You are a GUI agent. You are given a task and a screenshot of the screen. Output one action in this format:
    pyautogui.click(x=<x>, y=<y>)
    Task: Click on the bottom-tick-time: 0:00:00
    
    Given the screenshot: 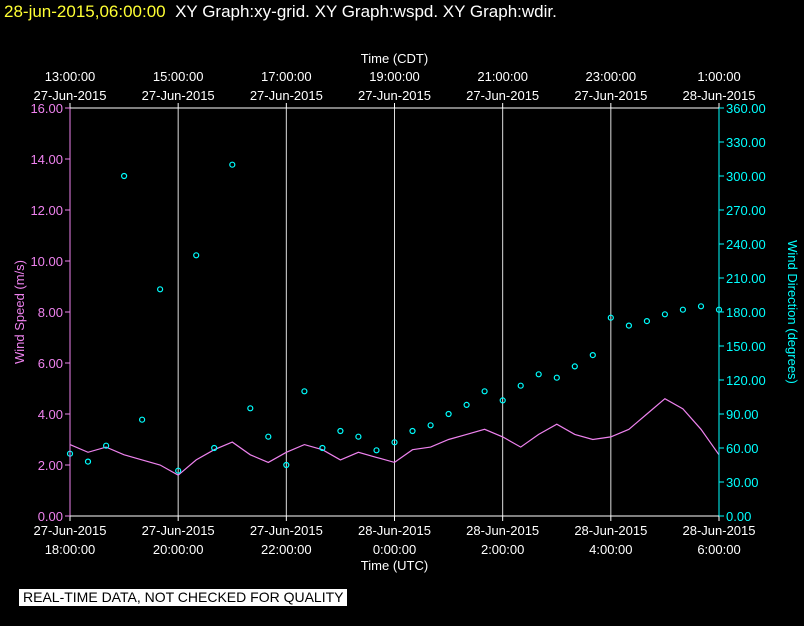 What is the action you would take?
    pyautogui.click(x=394, y=549)
    